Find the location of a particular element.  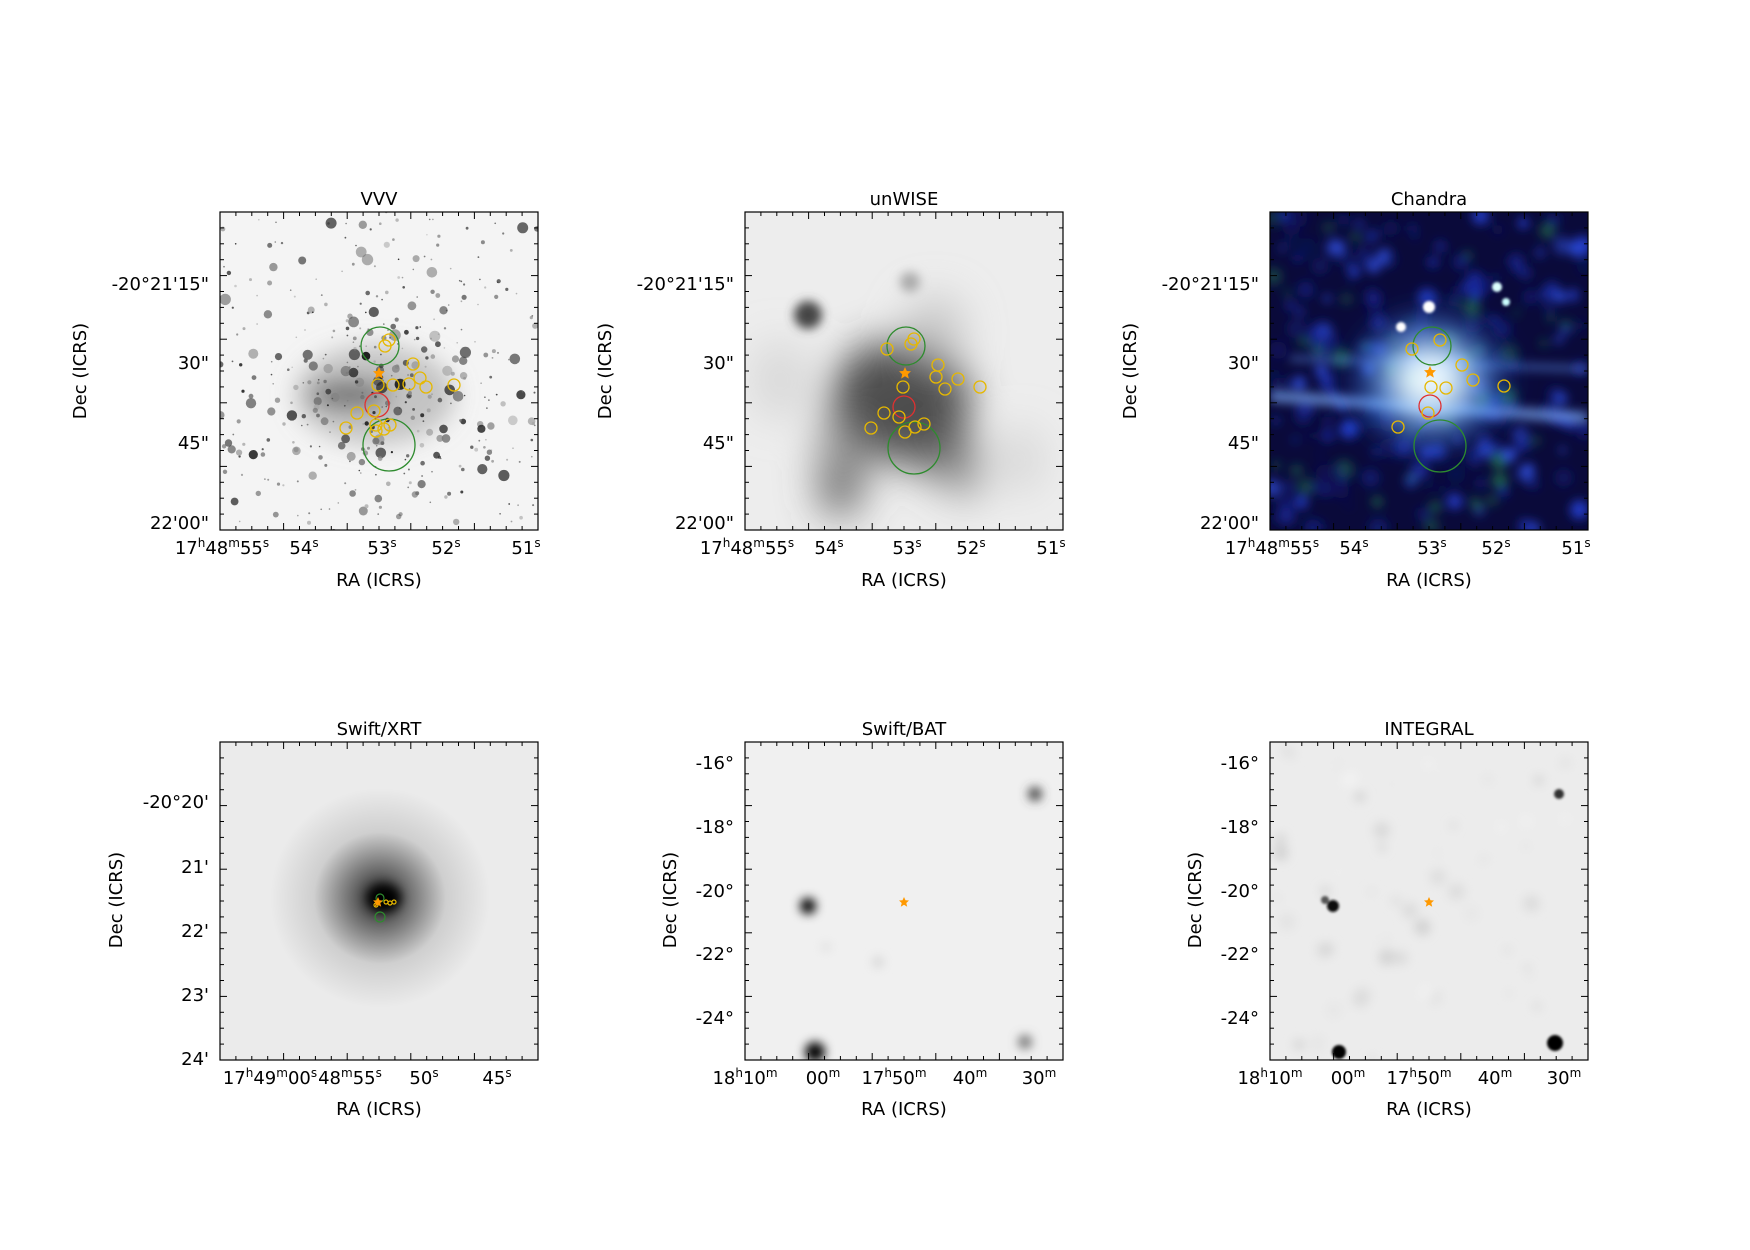

x-tick-label: 40m is located at coordinates (970, 1077).